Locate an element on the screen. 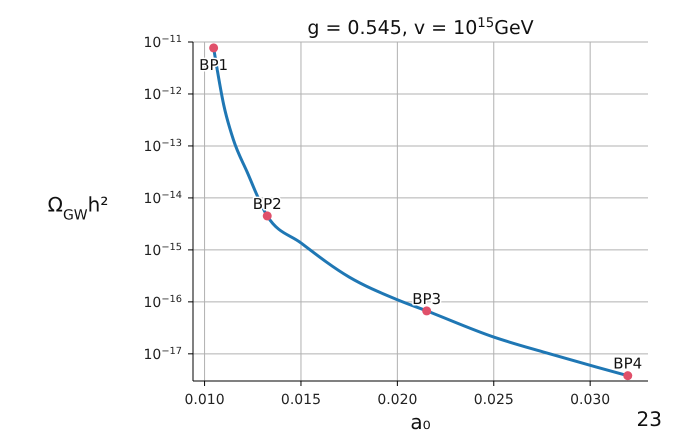  y-tick-label: 10$^{−17}$ is located at coordinates (162, 354).